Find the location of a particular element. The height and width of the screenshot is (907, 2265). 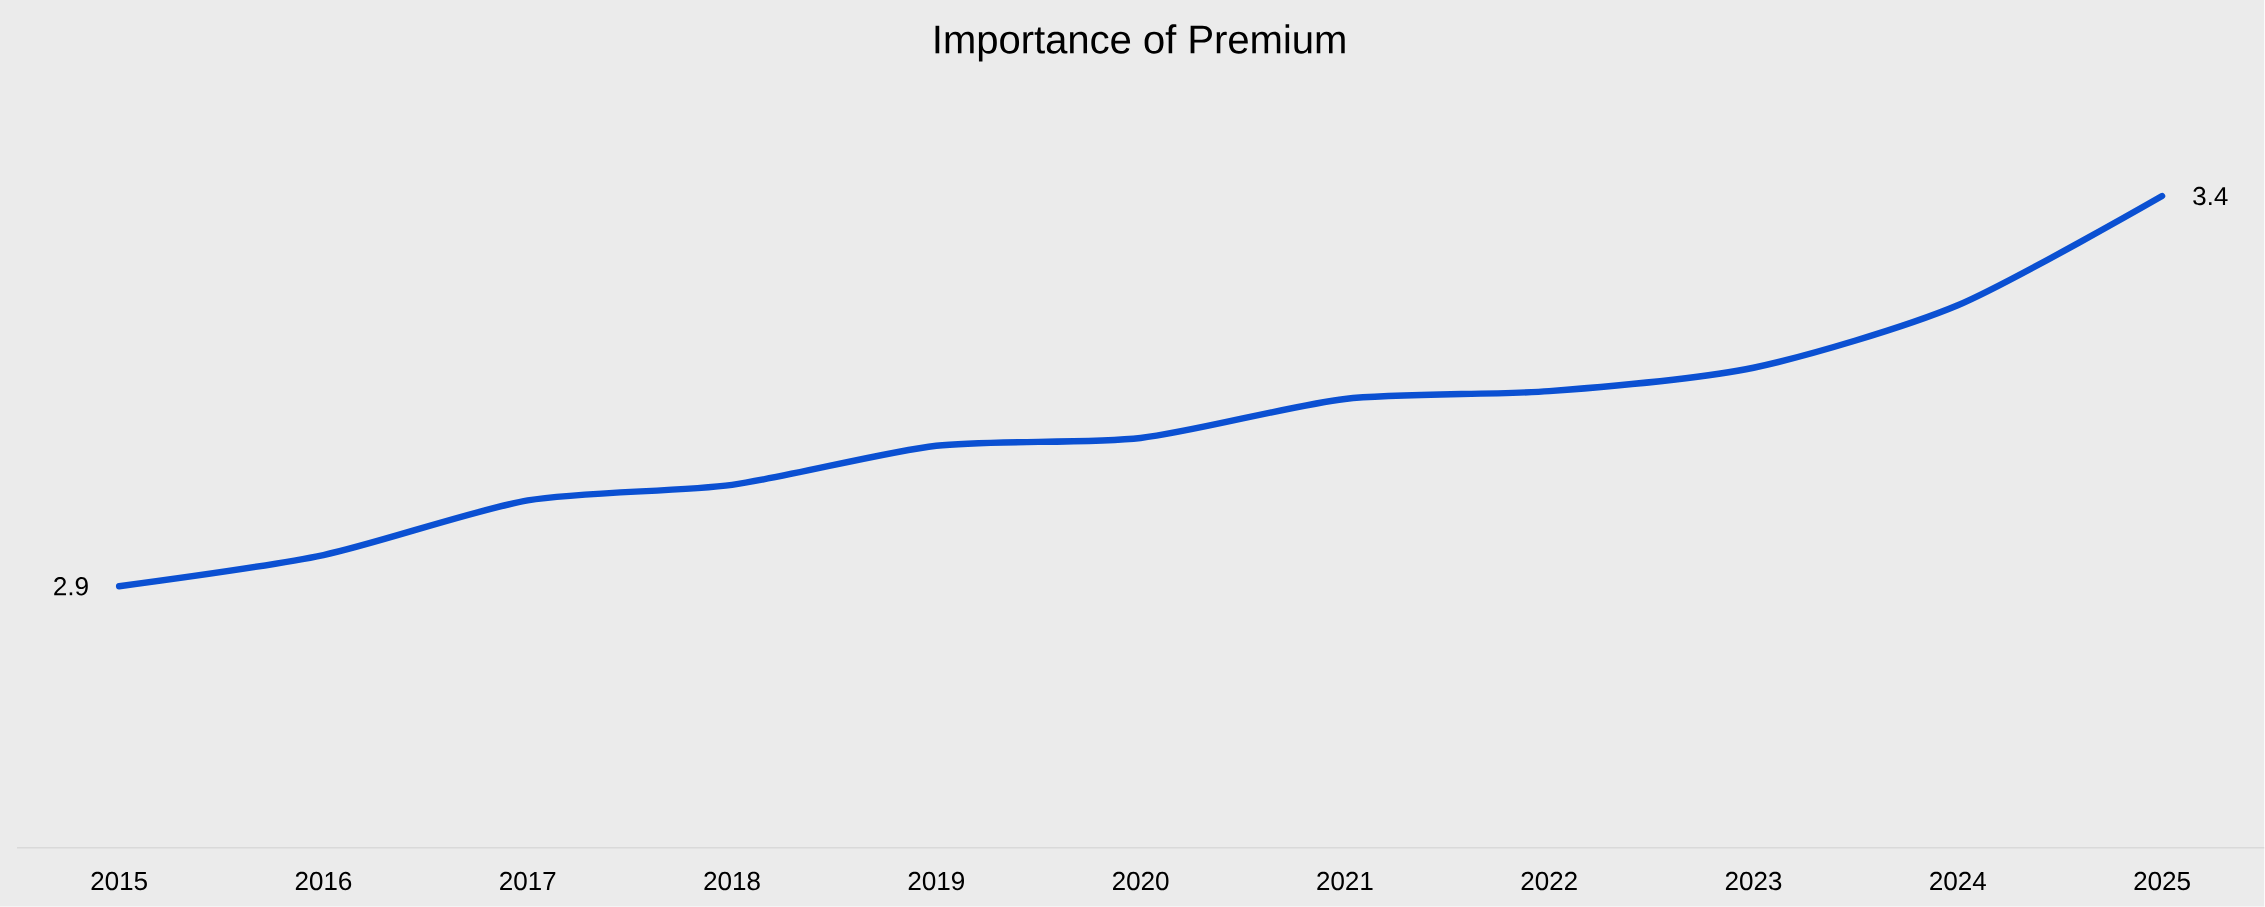

x-tick-label: 2018 is located at coordinates (732, 881).